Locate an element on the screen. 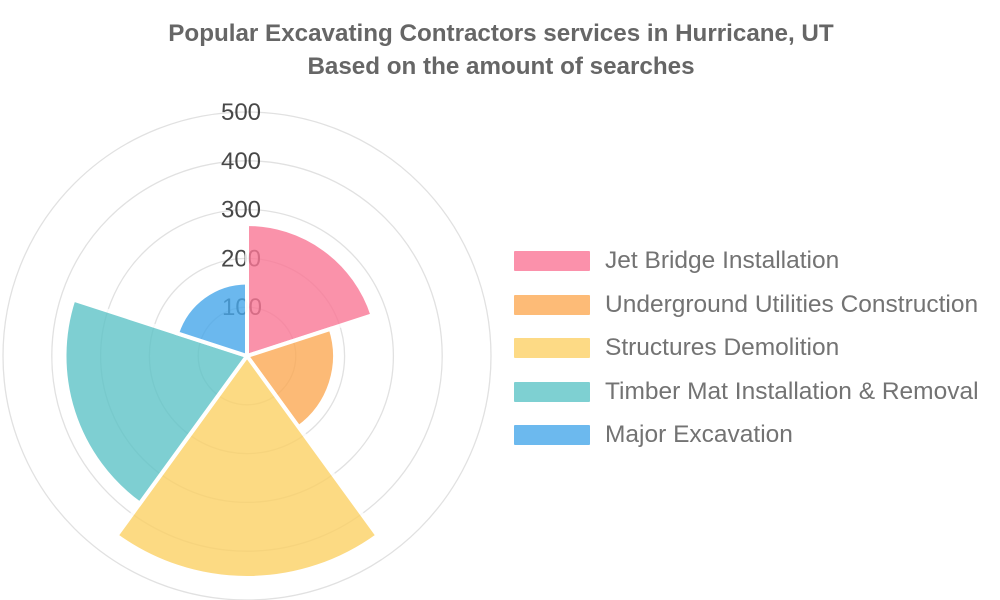 The width and height of the screenshot is (1000, 600). svg-text: 300 is located at coordinates (241, 210).